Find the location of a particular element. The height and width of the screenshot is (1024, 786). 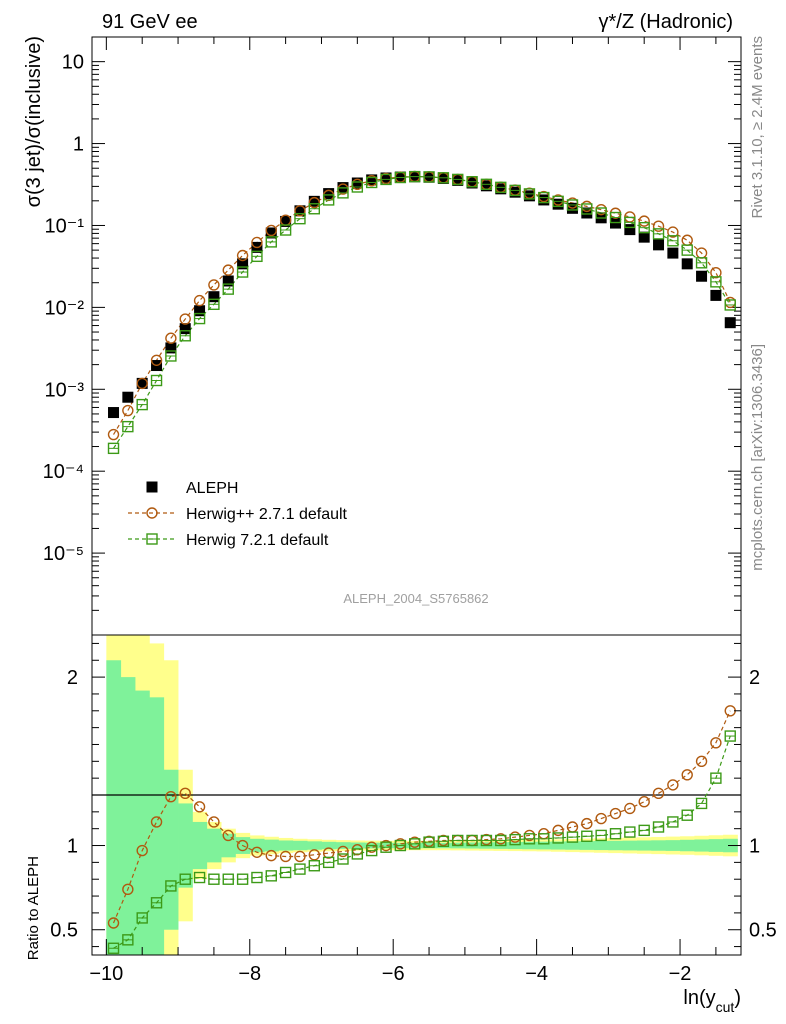

main-y-axis-label: σ(3 jet)/σ(inclusive) is located at coordinates (34, 121).